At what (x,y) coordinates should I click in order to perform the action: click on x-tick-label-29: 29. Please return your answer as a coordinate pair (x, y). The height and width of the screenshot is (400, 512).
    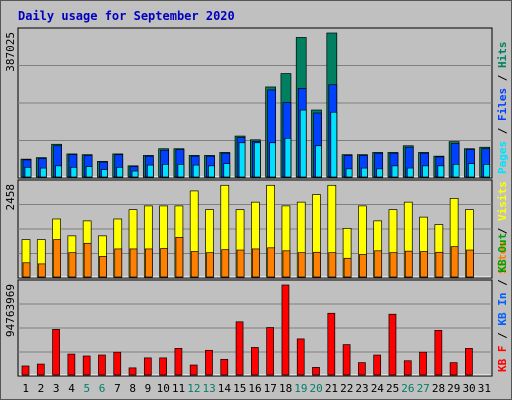
    Looking at the image, I should click on (453, 388).